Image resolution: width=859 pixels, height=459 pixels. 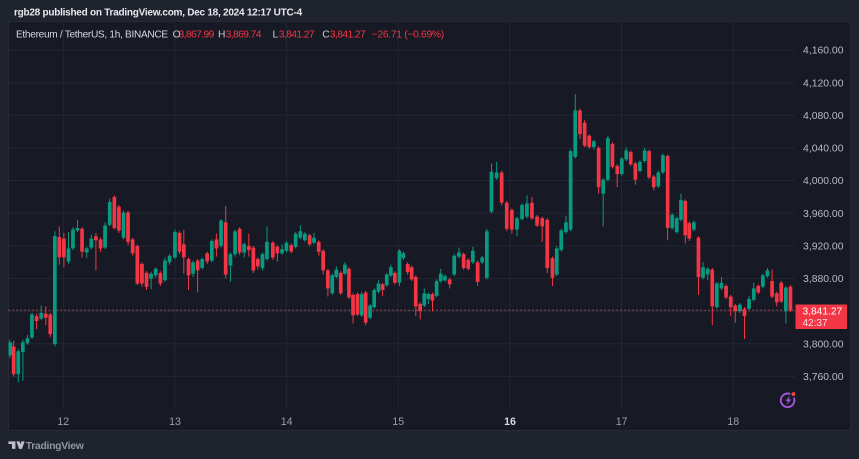 What do you see at coordinates (823, 181) in the screenshot?
I see `svg-text: 4,000.00` at bounding box center [823, 181].